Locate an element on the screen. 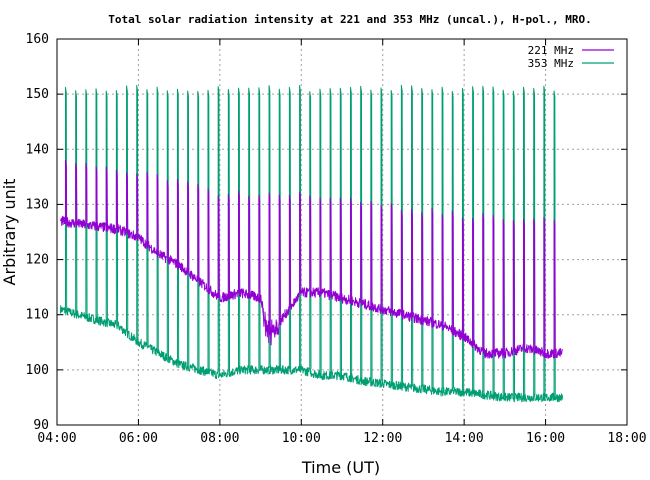  x-tick-label: 06:00 is located at coordinates (138, 438).